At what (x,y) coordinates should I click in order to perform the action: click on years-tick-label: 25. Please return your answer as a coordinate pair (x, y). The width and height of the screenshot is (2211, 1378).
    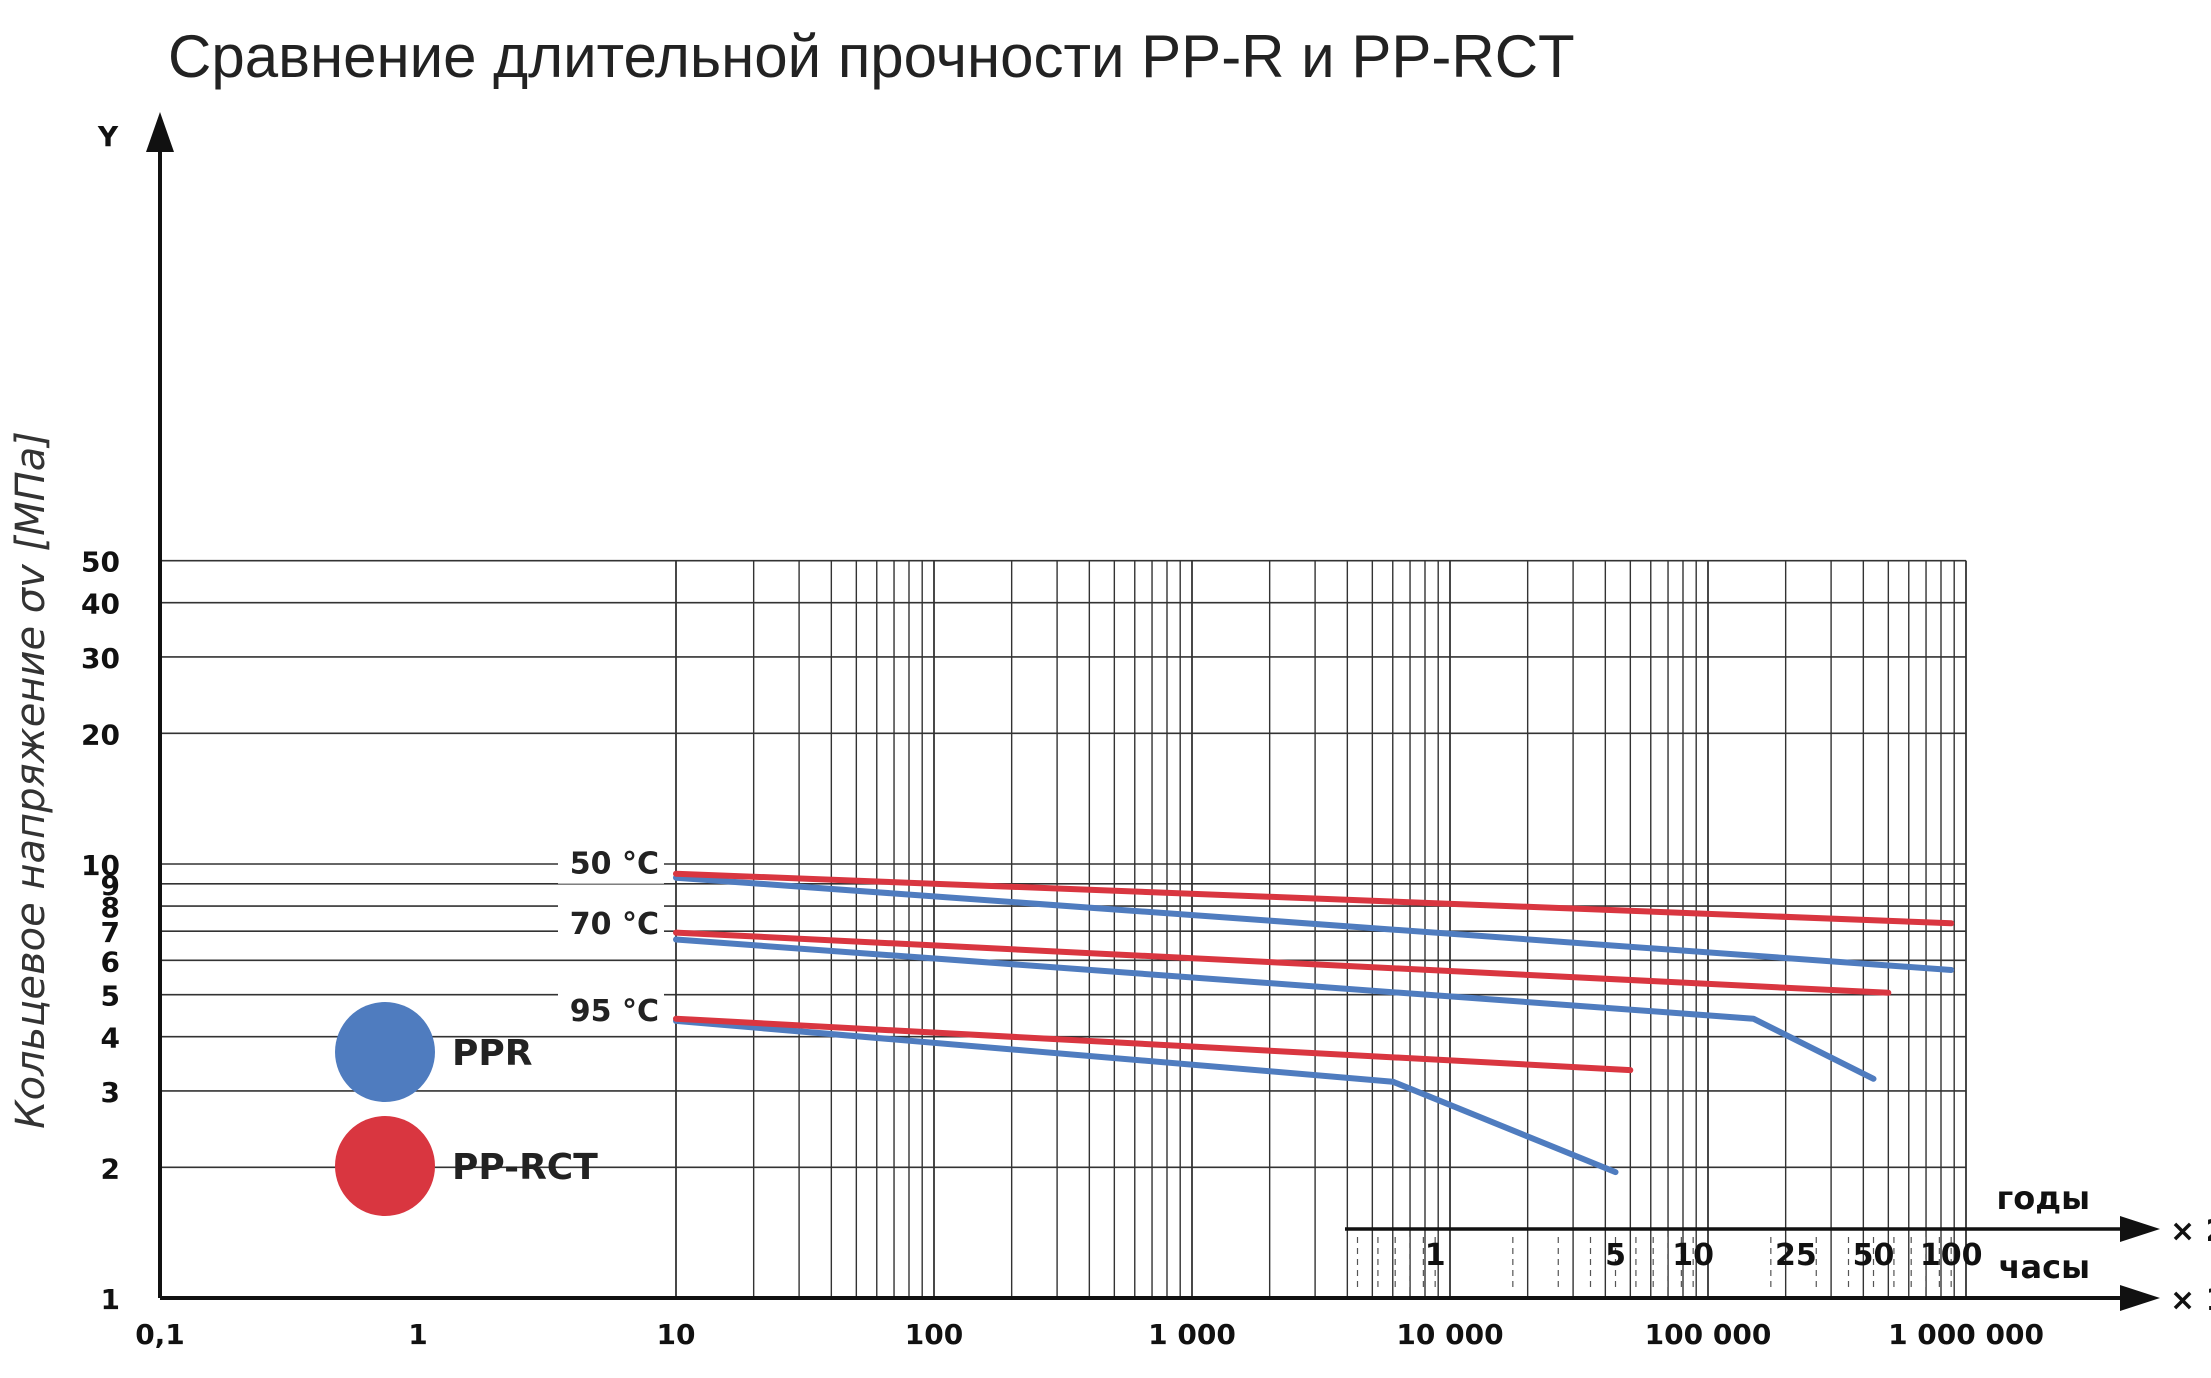
    Looking at the image, I should click on (1796, 1255).